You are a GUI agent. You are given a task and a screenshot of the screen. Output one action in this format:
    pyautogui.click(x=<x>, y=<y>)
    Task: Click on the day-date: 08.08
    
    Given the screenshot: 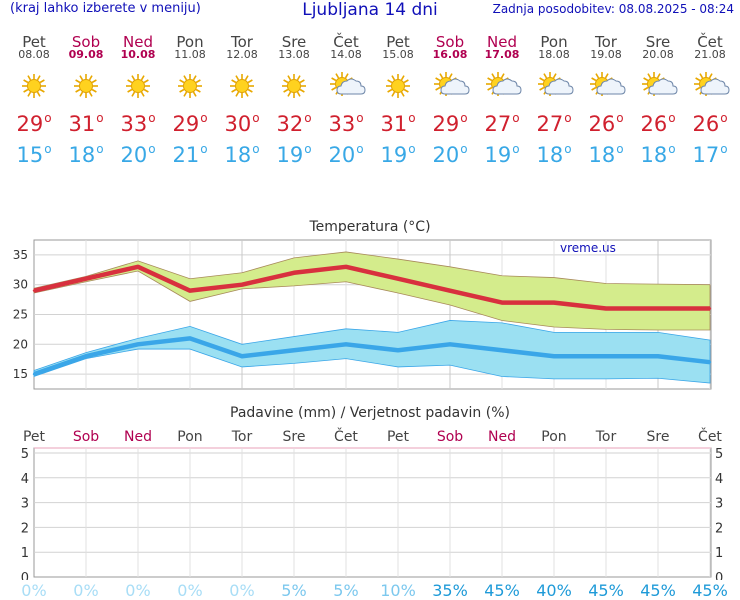 What is the action you would take?
    pyautogui.click(x=34, y=54)
    